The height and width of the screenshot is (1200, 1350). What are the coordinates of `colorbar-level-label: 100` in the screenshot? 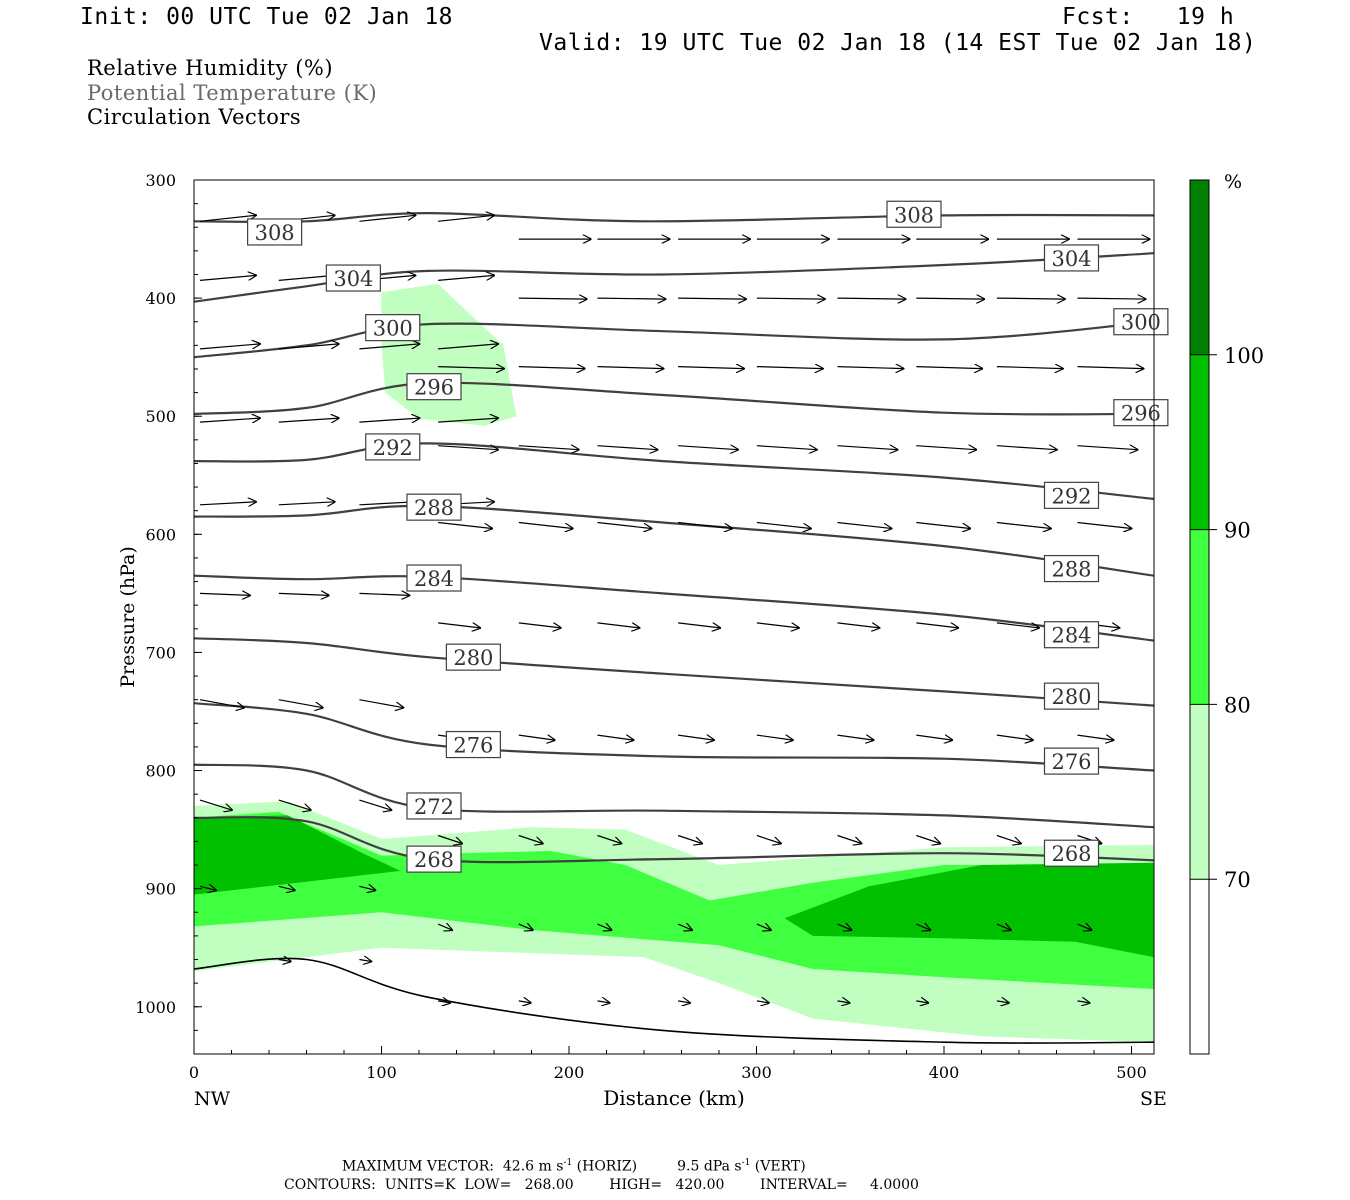 It's located at (1244, 356).